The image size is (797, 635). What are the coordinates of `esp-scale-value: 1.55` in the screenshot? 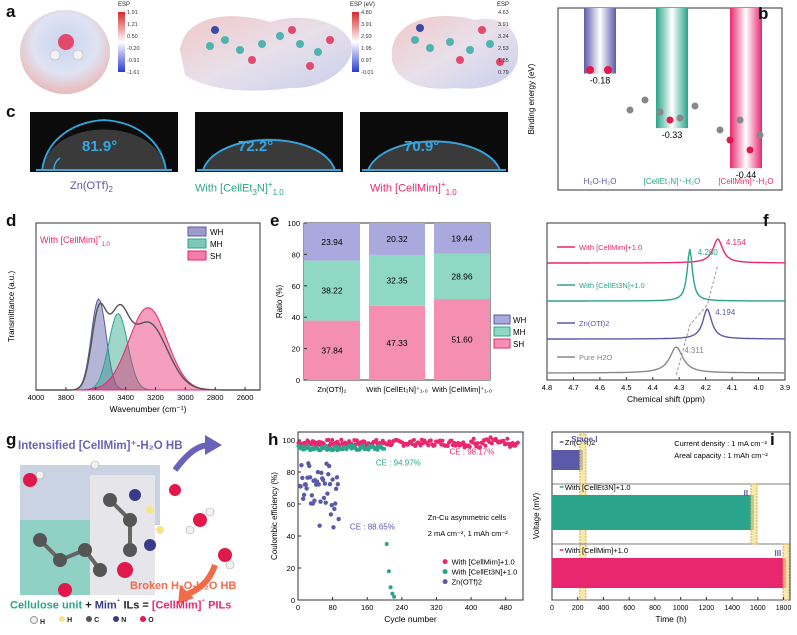 It's located at (503, 61).